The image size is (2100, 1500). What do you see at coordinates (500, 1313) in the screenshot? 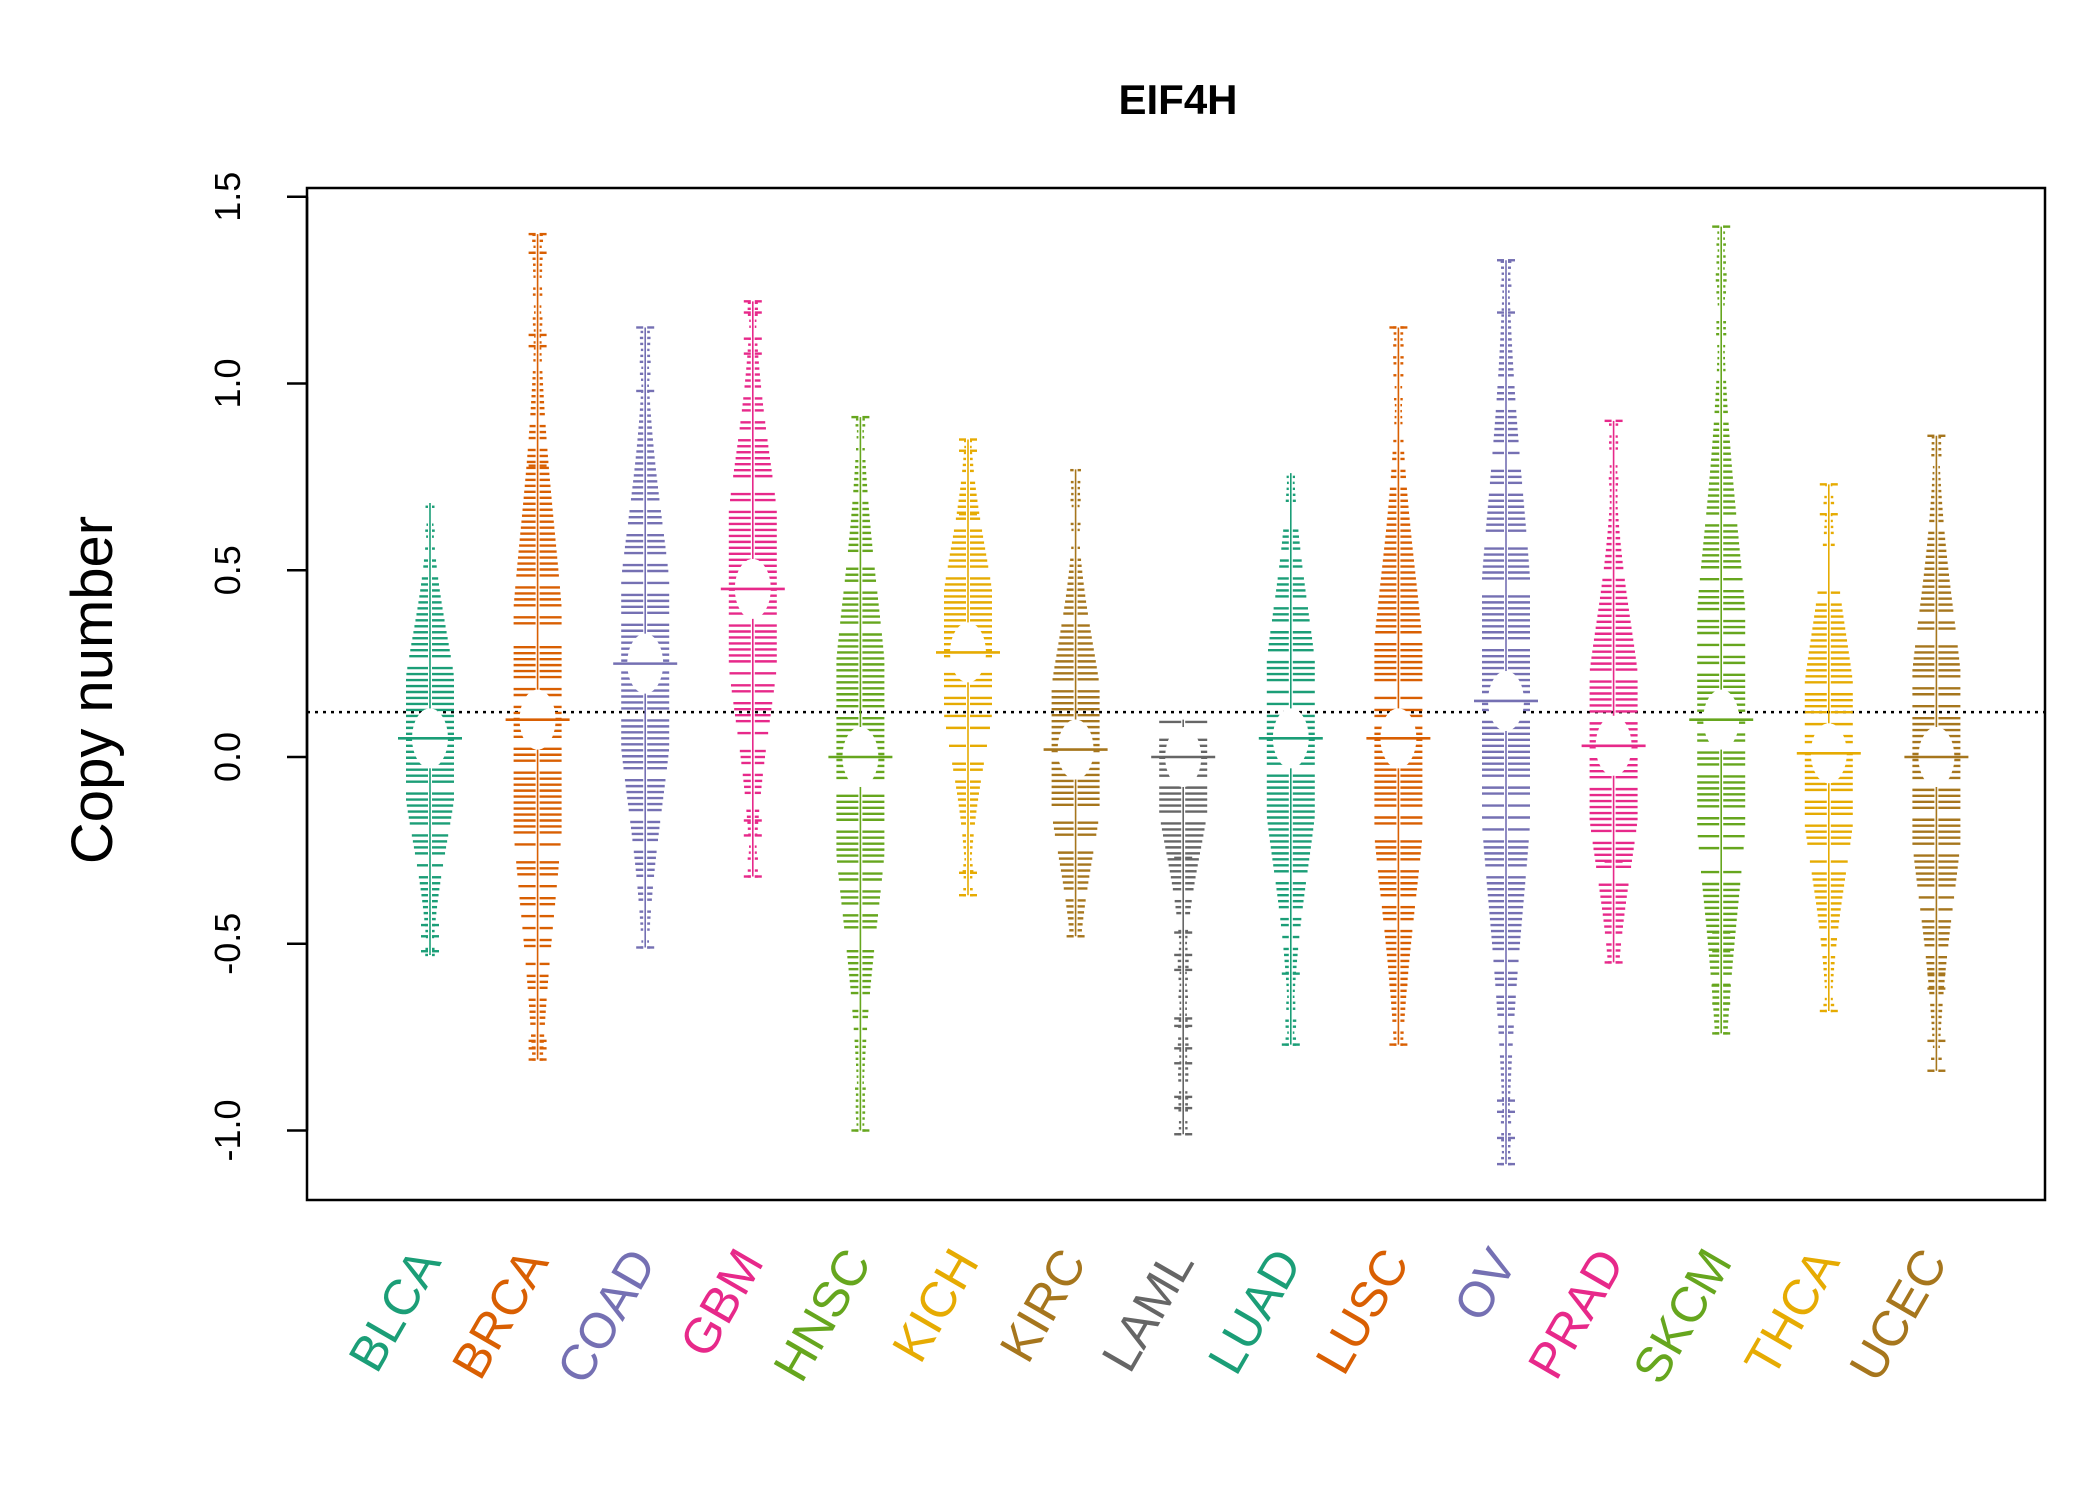
I see `x-tick-label: BRCA` at bounding box center [500, 1313].